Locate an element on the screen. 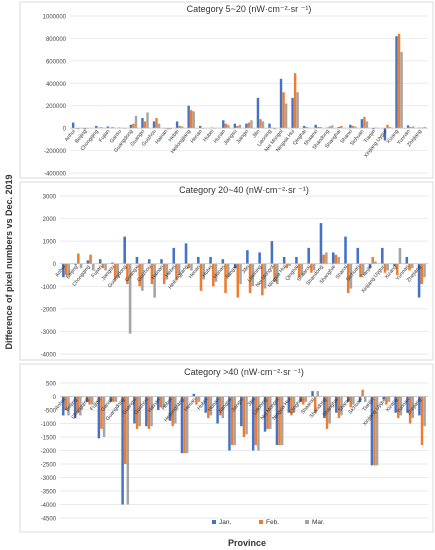 Image resolution: width=435 pixels, height=550 pixels. y-tick-label: -3000 is located at coordinates (49, 333).